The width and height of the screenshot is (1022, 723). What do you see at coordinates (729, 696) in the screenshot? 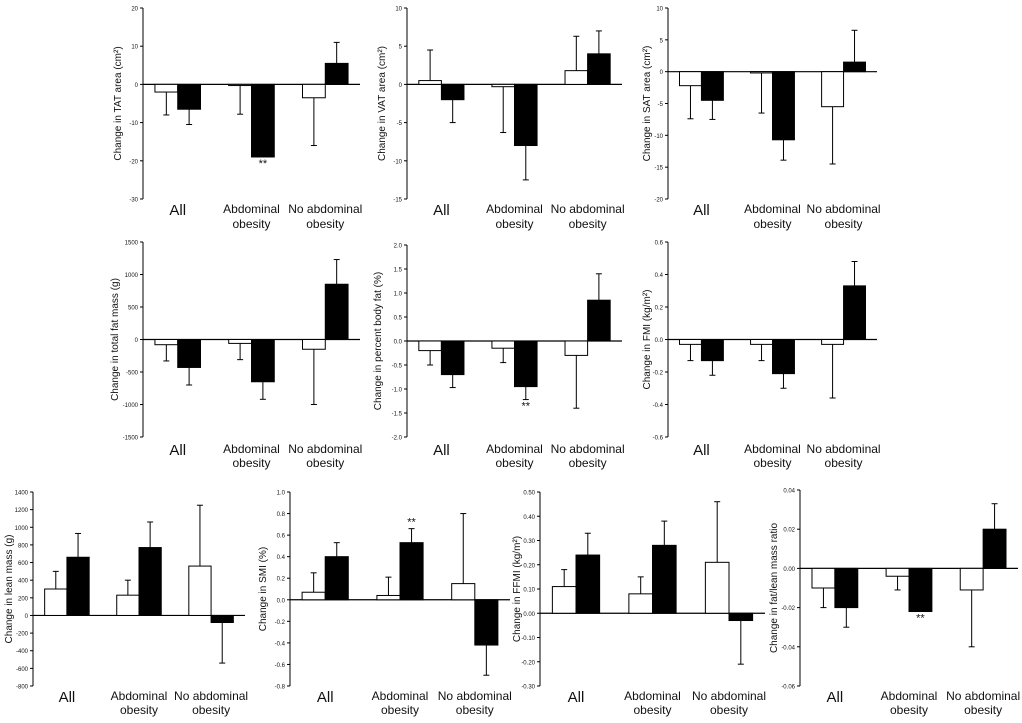
I see `panel-9-category-label-2-line1: No abdominal` at bounding box center [729, 696].